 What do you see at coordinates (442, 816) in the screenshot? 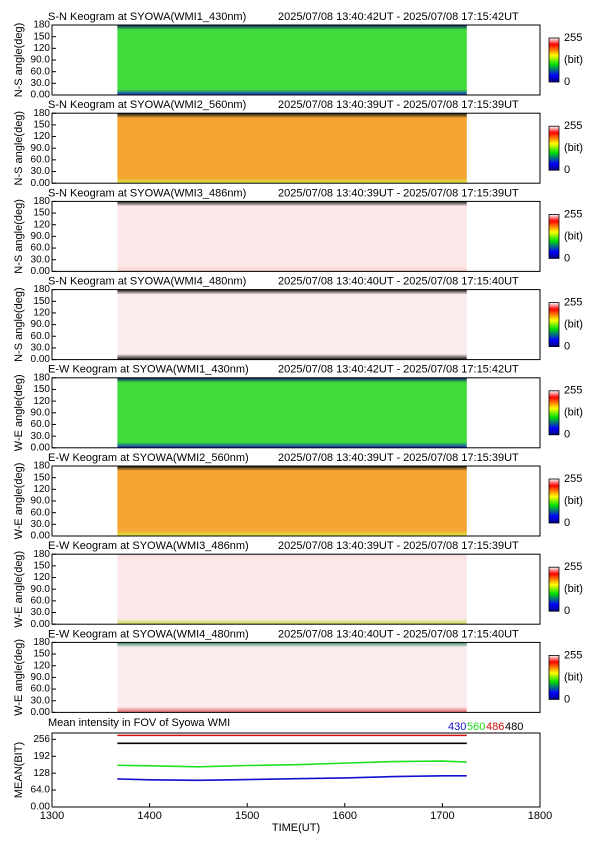
I see `x-tick-label: 1700` at bounding box center [442, 816].